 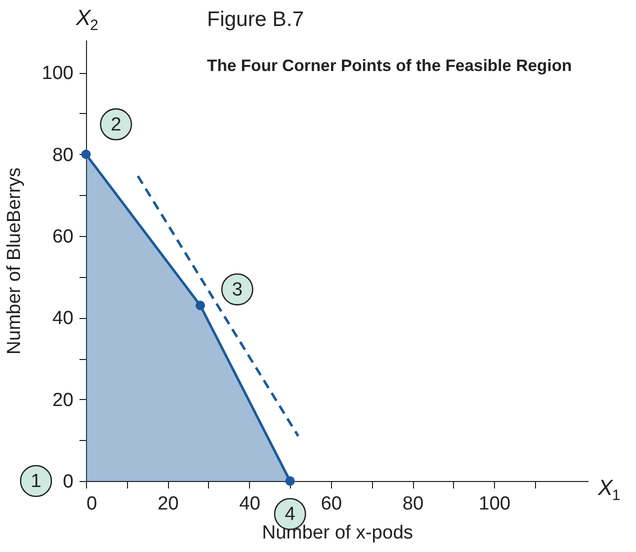 I want to click on annotation: 1, so click(x=36, y=481).